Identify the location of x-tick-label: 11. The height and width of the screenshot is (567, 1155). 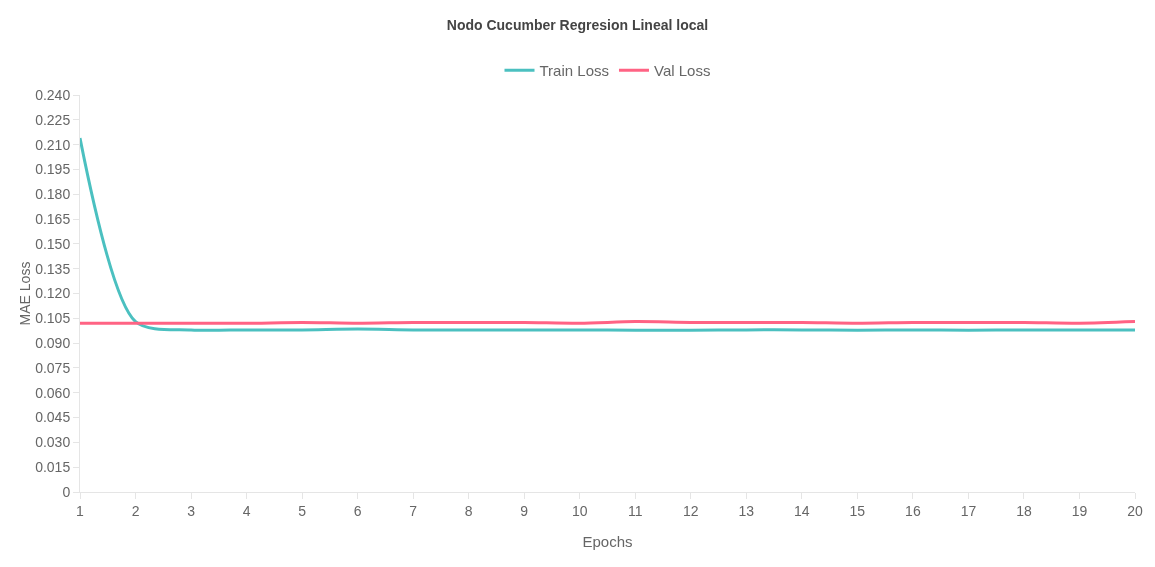
(635, 510).